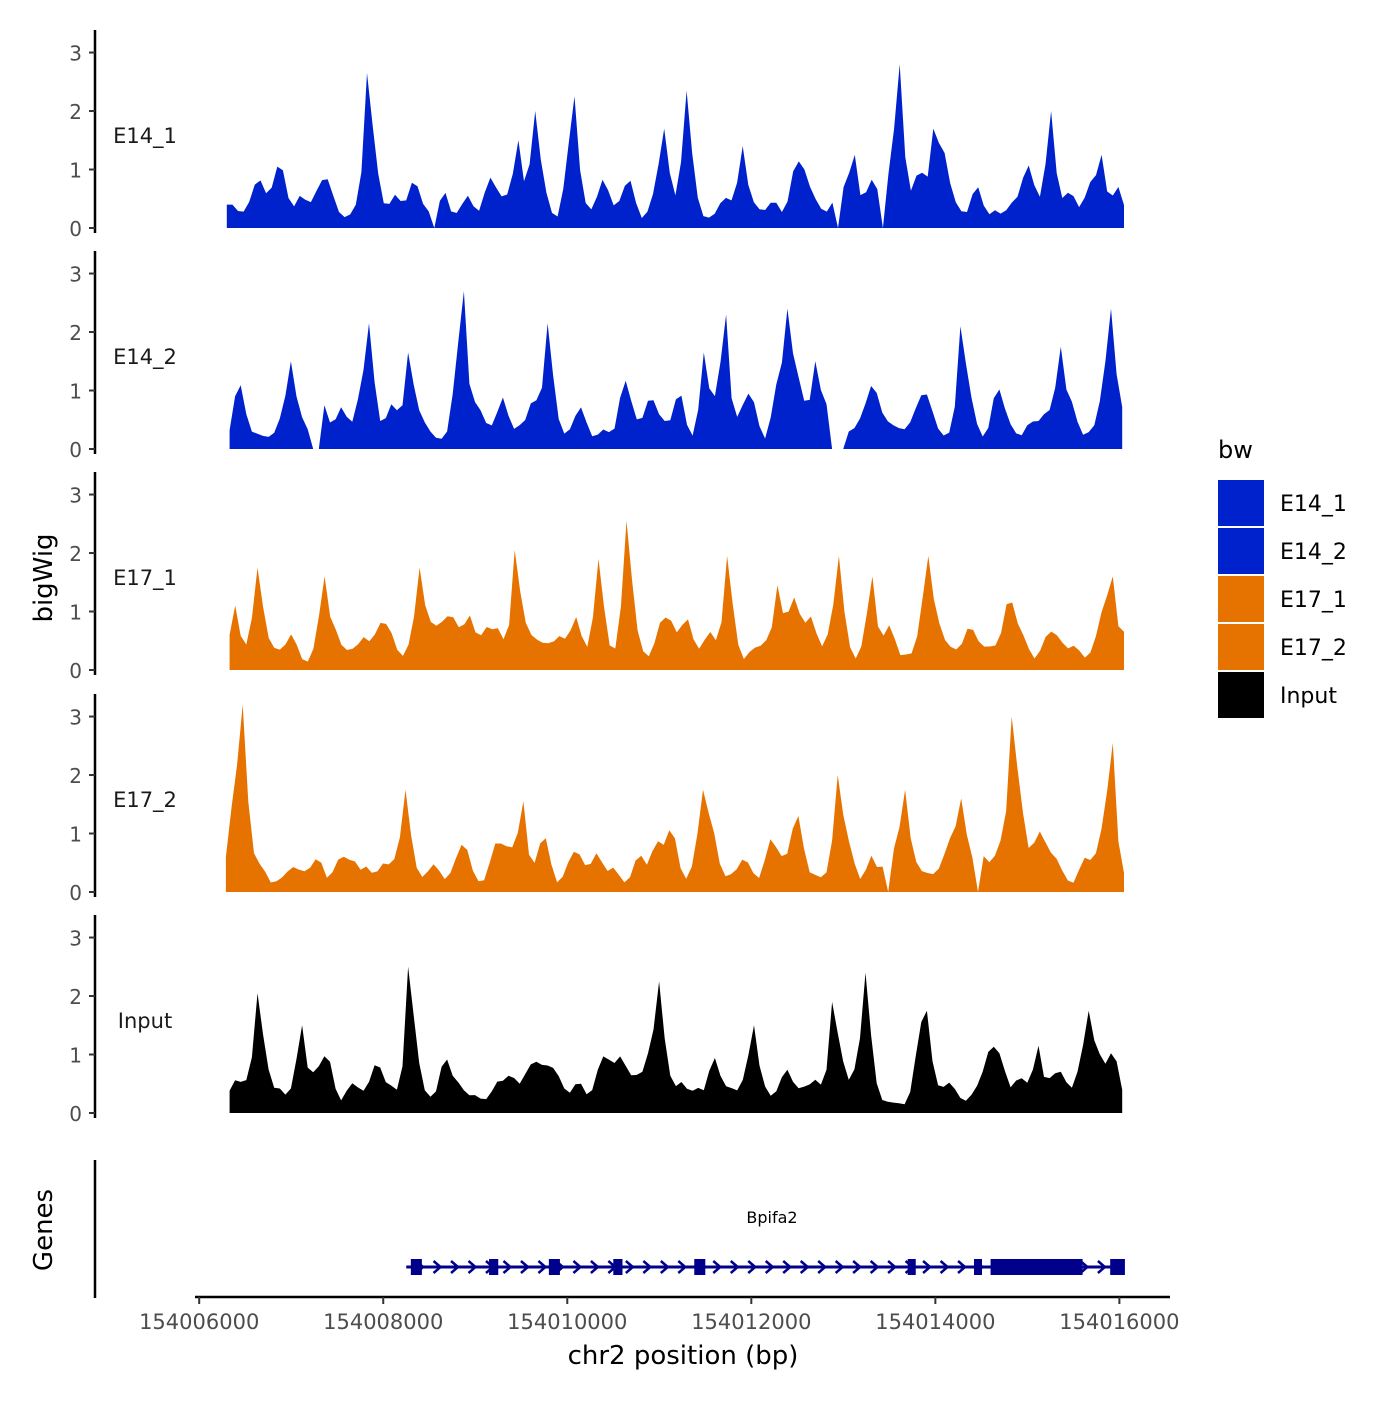  Describe the element at coordinates (44, 1230) in the screenshot. I see `genes-track-title: Genes` at that location.